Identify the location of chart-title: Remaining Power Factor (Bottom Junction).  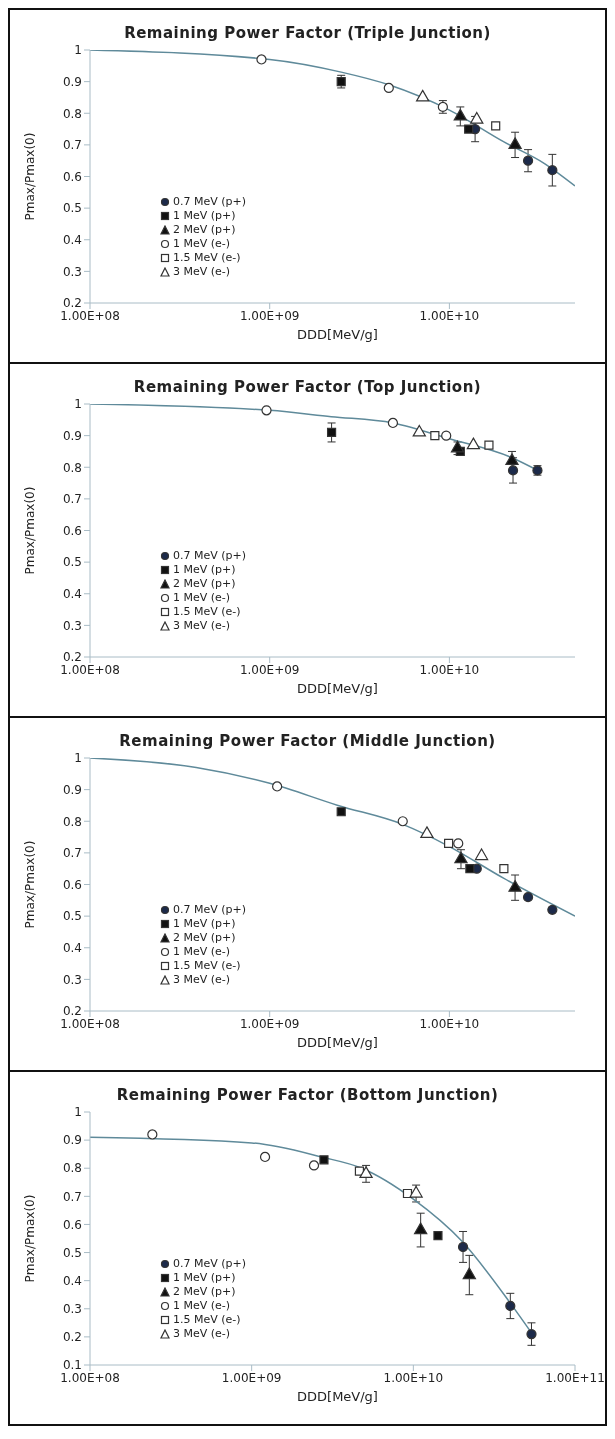
(307, 1094).